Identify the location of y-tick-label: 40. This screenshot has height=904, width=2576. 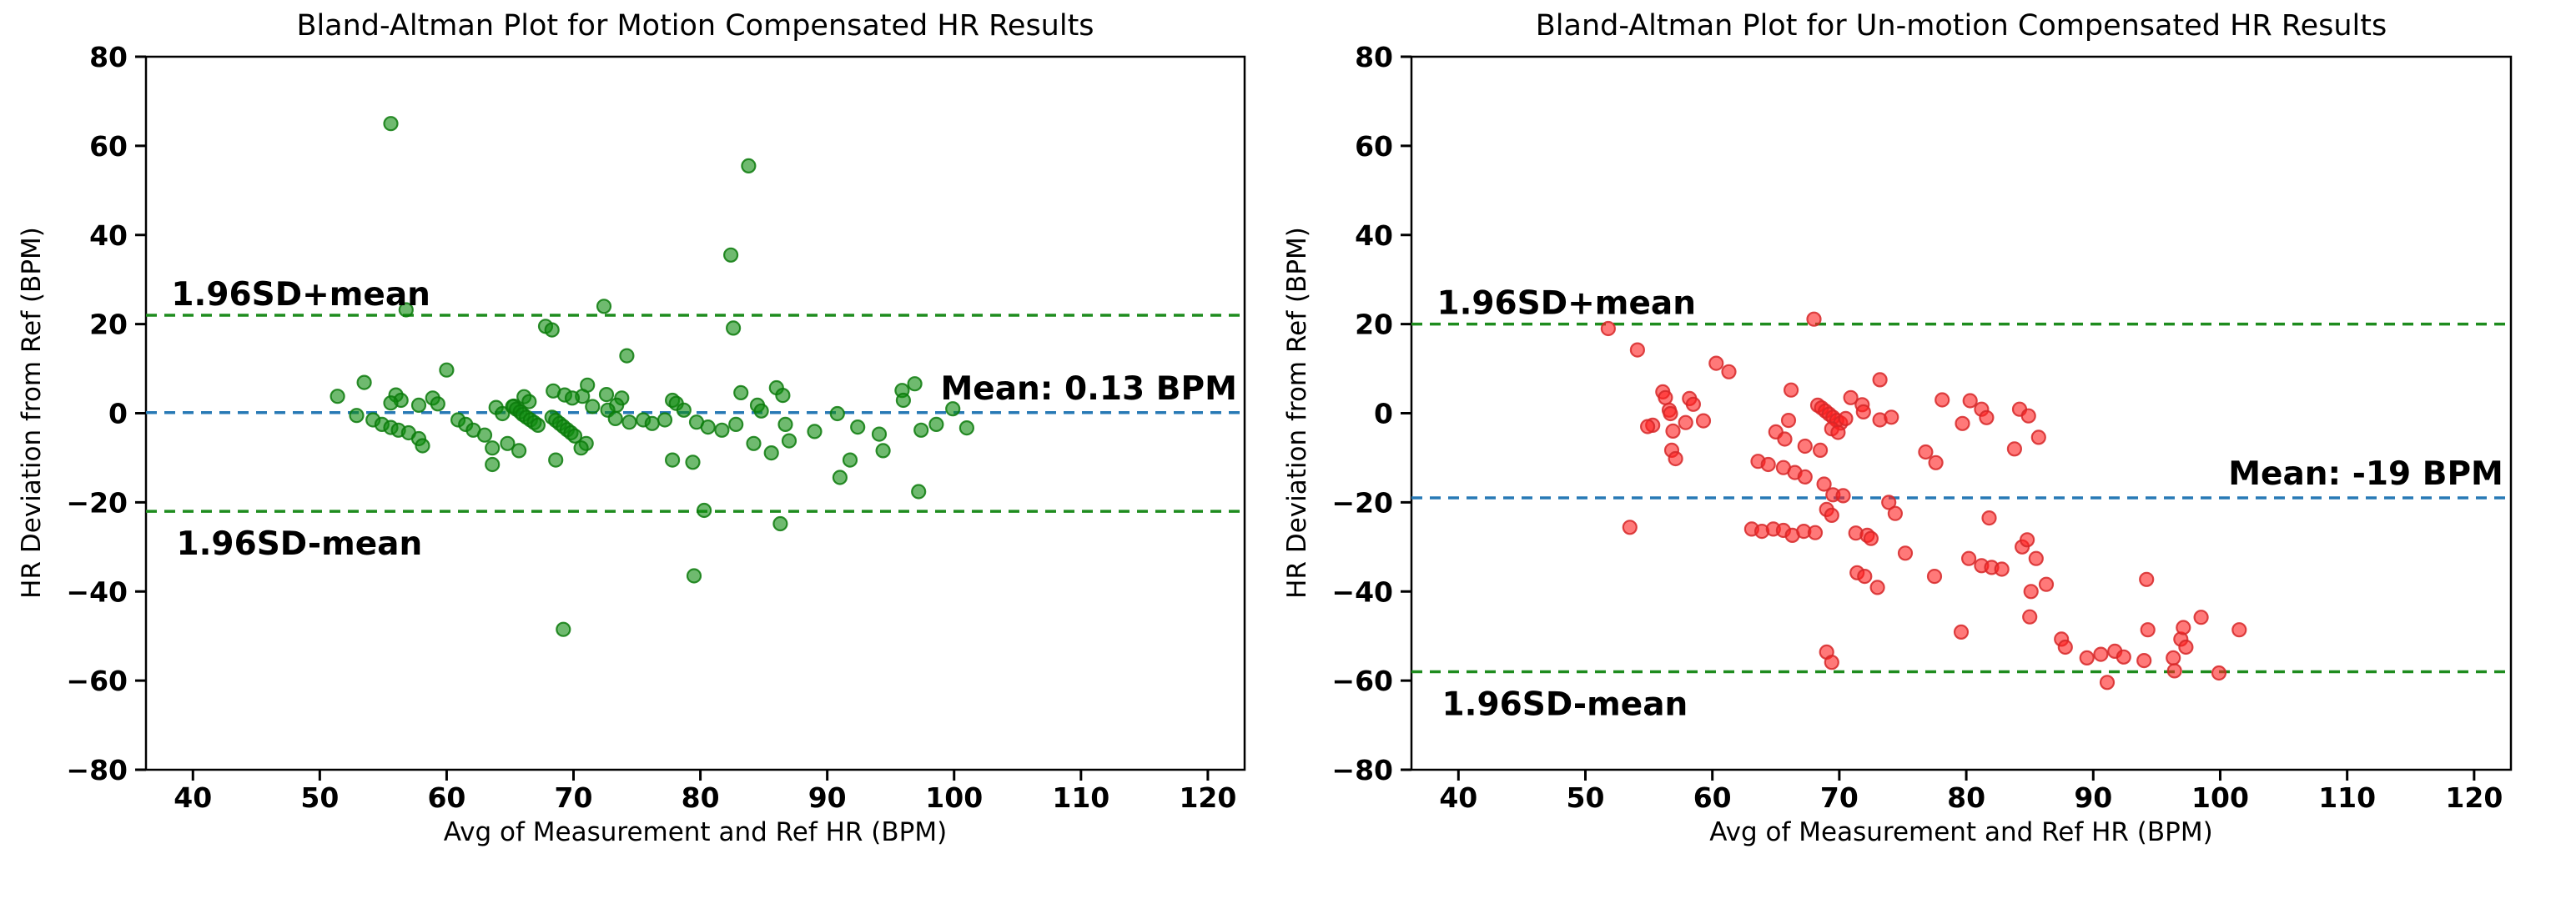
(108, 235).